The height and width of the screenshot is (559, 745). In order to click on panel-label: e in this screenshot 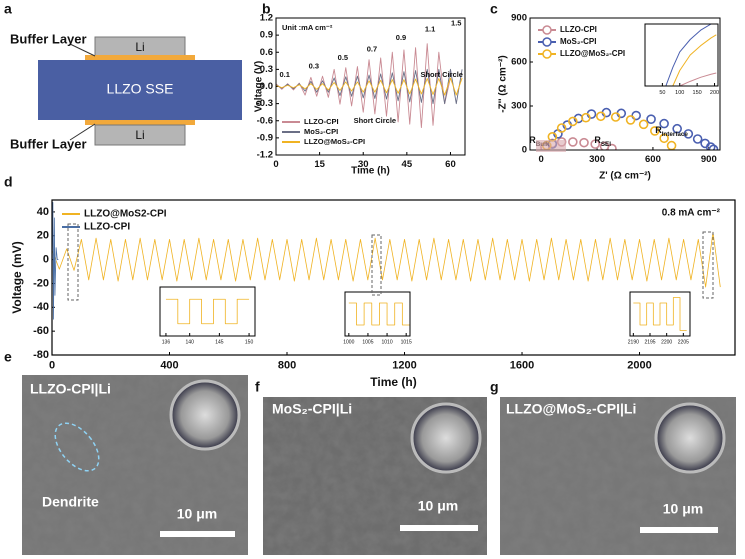, I will do `click(8, 357)`.